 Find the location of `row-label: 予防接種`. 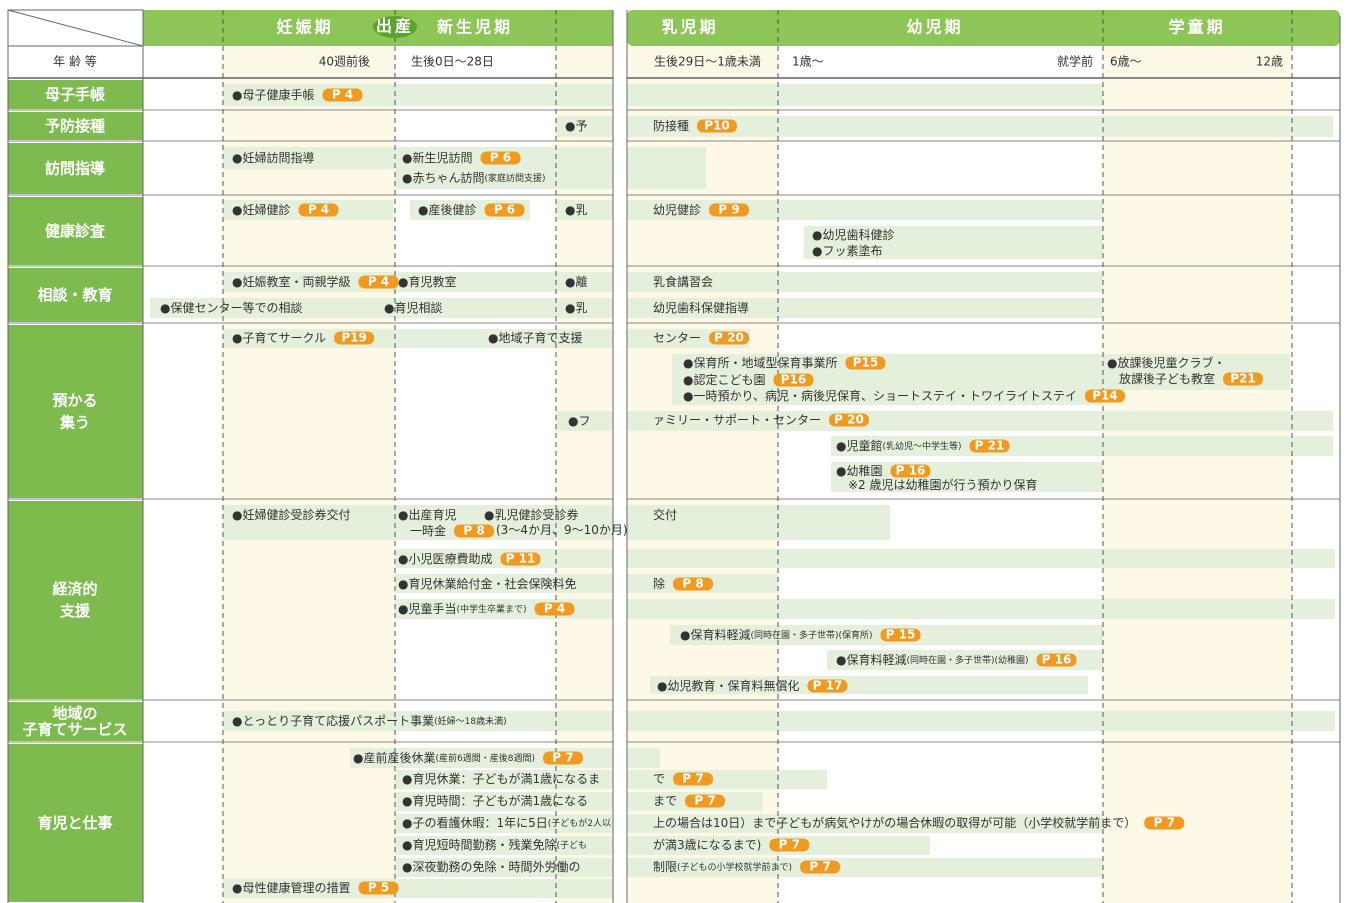

row-label: 予防接種 is located at coordinates (75, 126).